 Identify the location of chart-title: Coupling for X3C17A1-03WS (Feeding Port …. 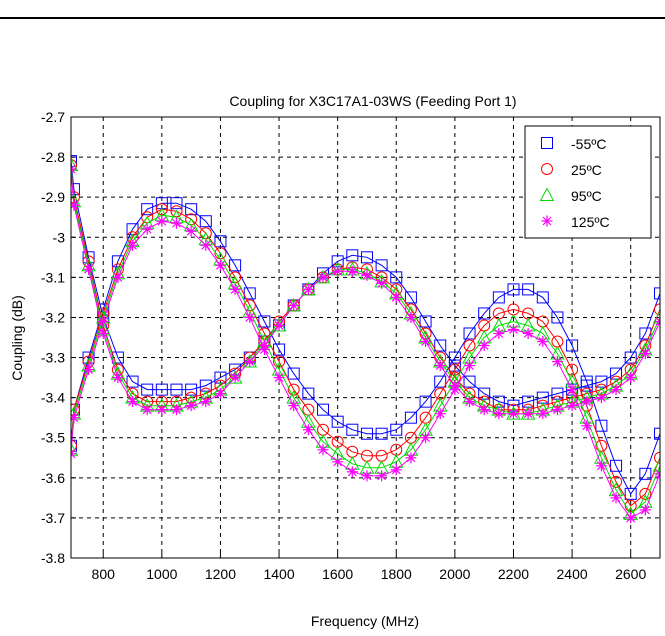
(372, 101).